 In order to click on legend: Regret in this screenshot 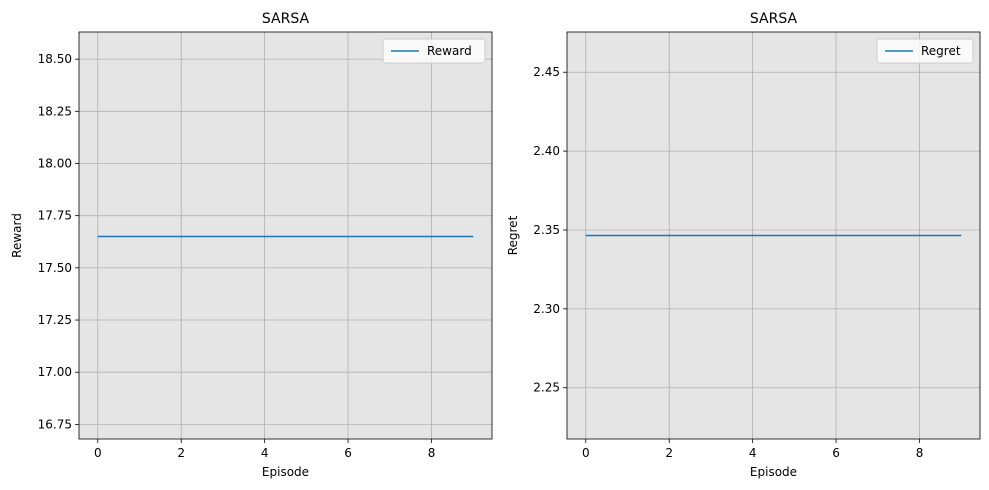, I will do `click(925, 51)`.